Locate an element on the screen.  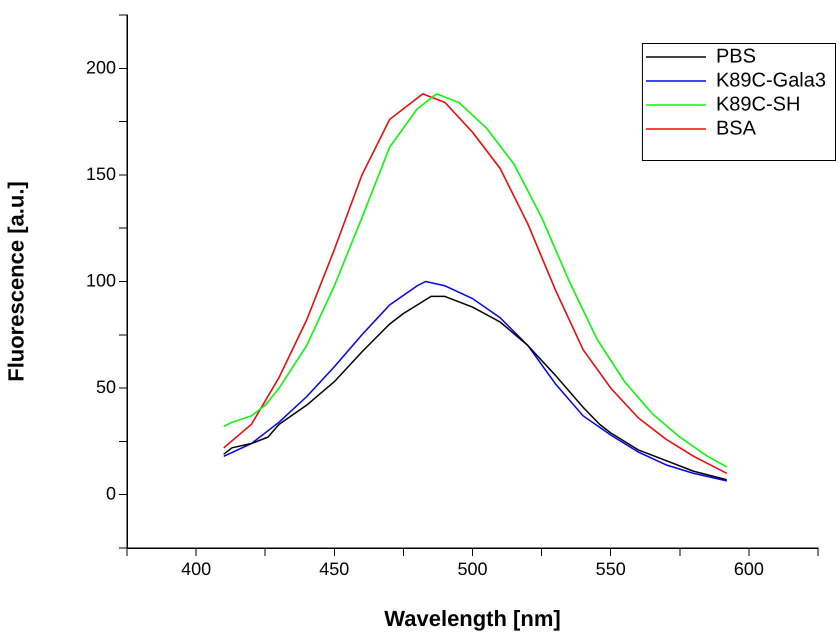
y-tick-label: 100 is located at coordinates (101, 280).